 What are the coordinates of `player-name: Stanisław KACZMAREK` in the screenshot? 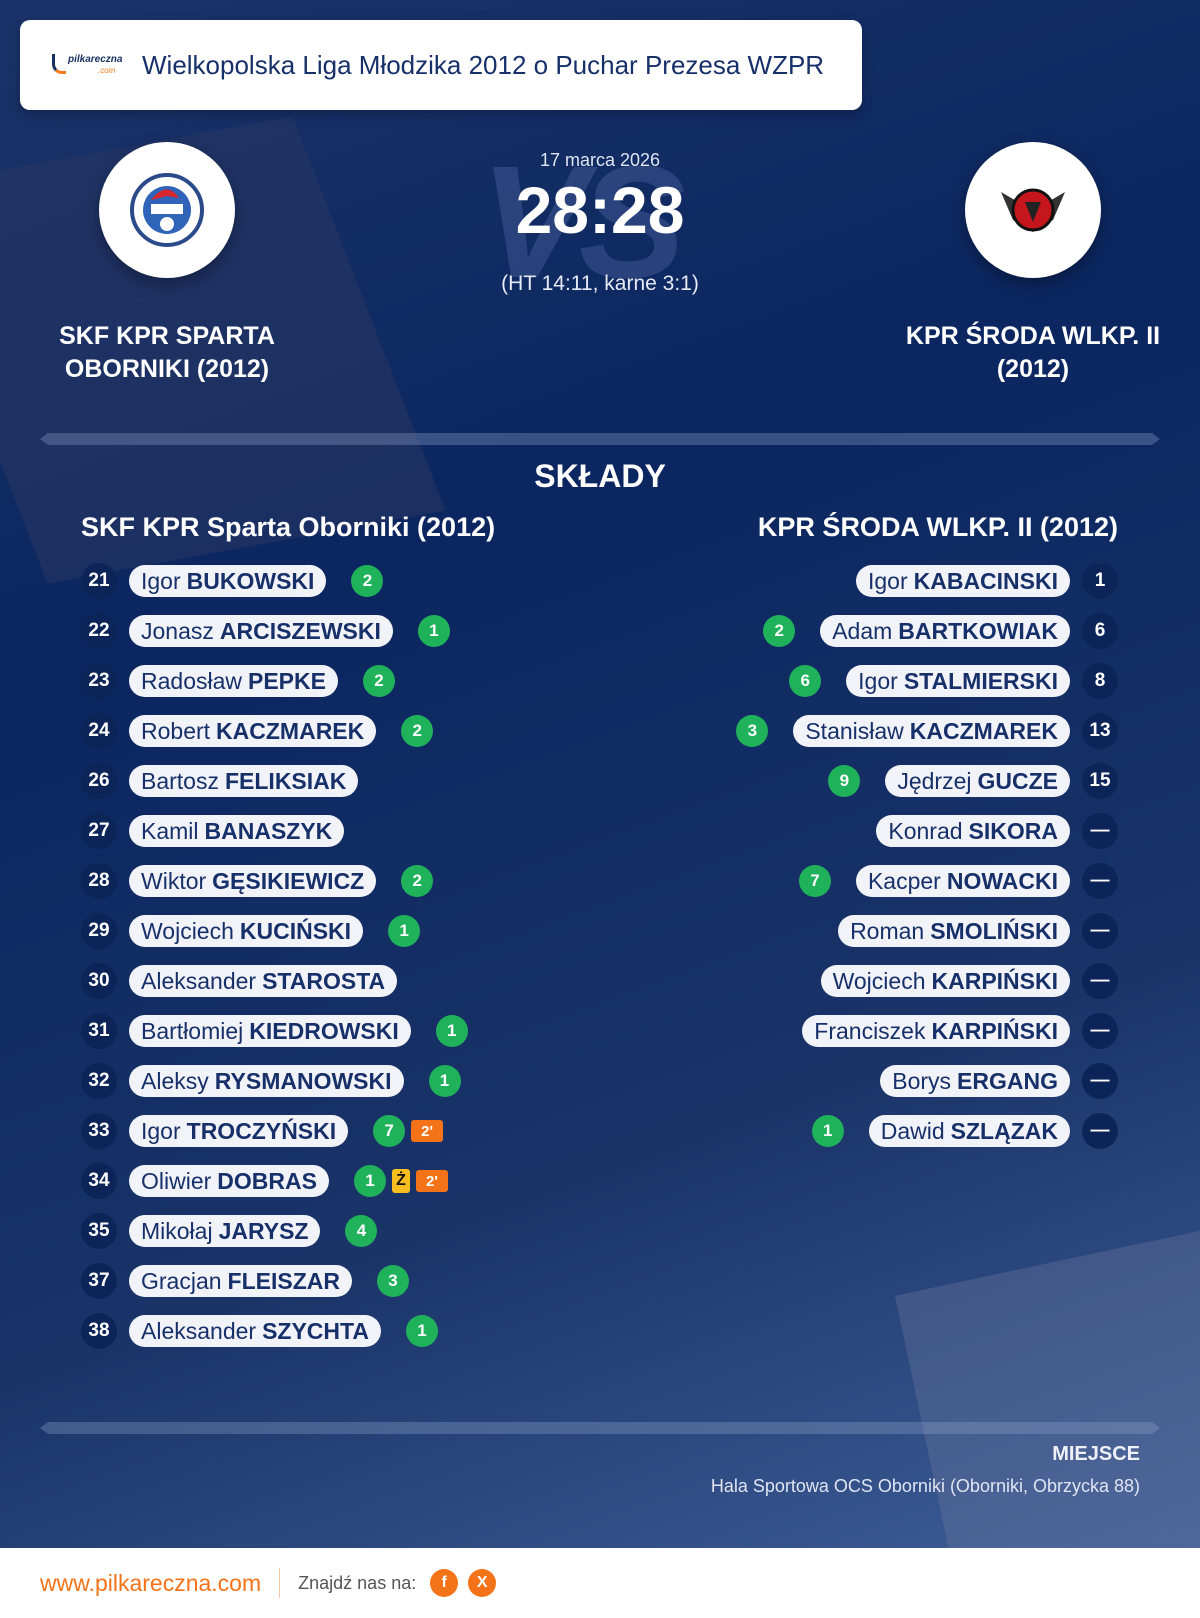 It's located at (931, 731).